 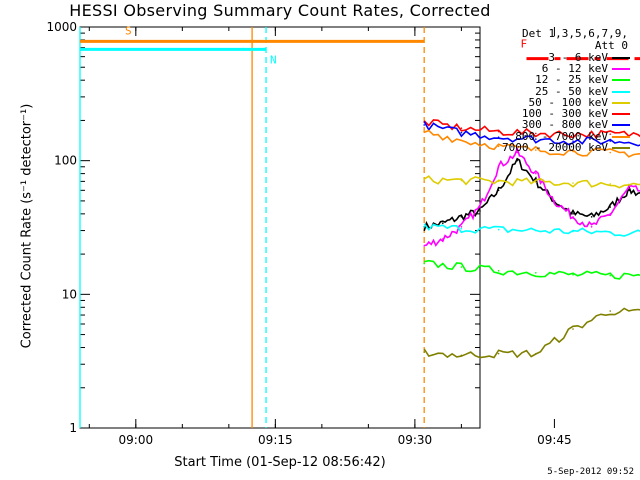 What do you see at coordinates (574, 68) in the screenshot?
I see `legend-entry-label: 6 - 12 keV` at bounding box center [574, 68].